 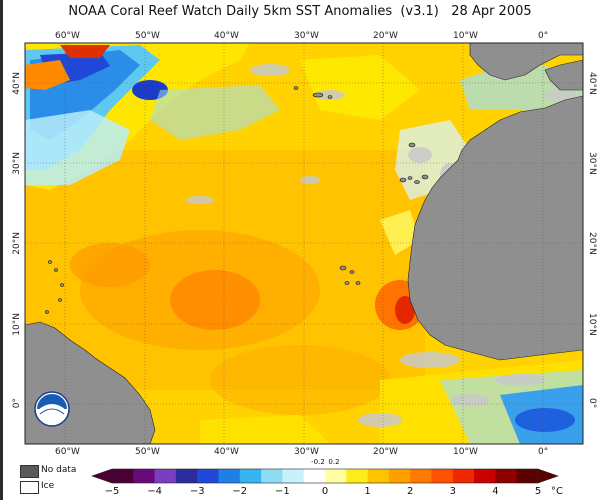 I want to click on lat-label-right: 30°N, so click(x=592, y=163).